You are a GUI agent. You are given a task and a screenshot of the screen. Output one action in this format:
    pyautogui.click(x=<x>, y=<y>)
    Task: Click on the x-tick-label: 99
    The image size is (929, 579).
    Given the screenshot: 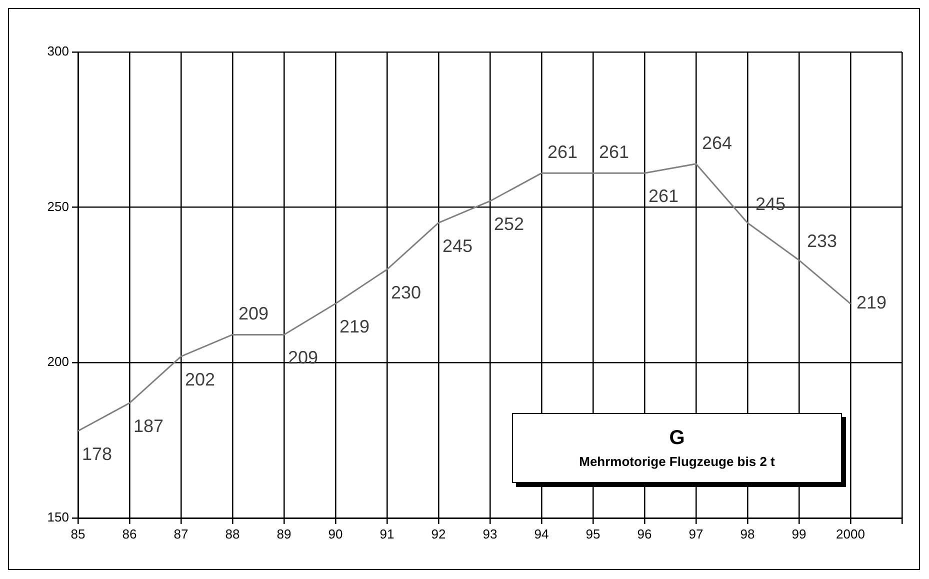 What is the action you would take?
    pyautogui.click(x=799, y=534)
    